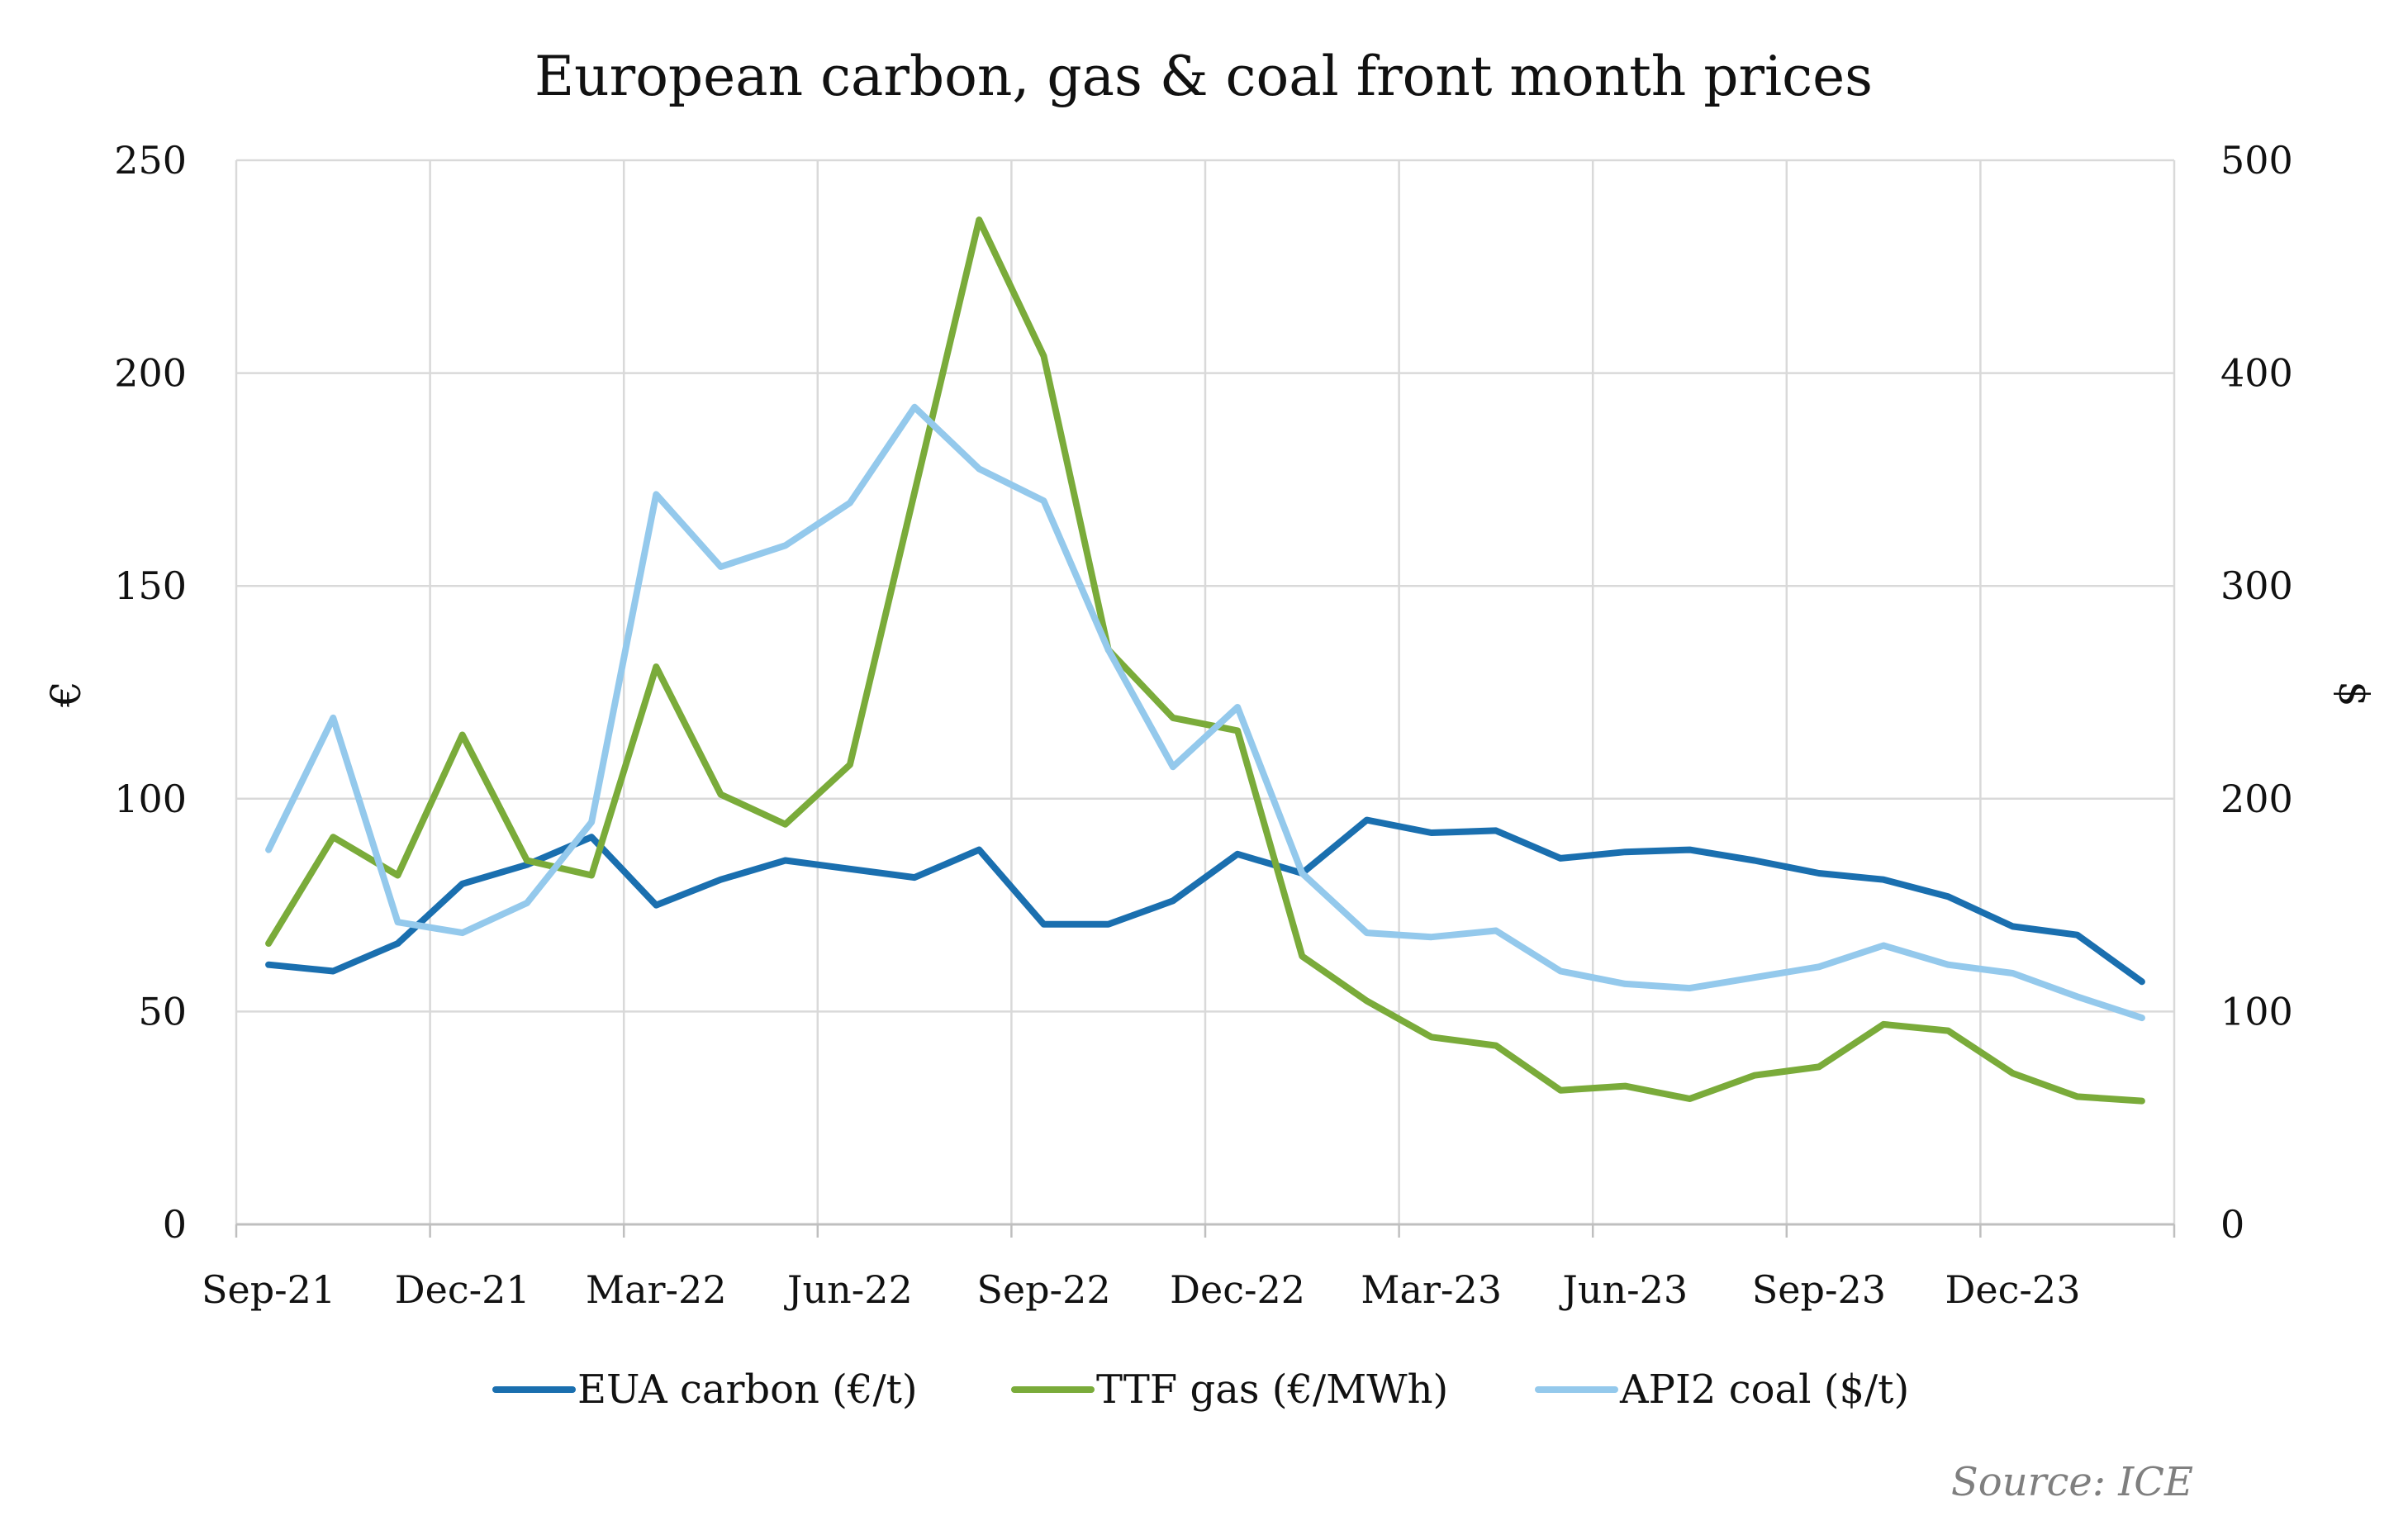 The height and width of the screenshot is (1535, 2408). What do you see at coordinates (1431, 1290) in the screenshot?
I see `x-tick-label: Mar-23` at bounding box center [1431, 1290].